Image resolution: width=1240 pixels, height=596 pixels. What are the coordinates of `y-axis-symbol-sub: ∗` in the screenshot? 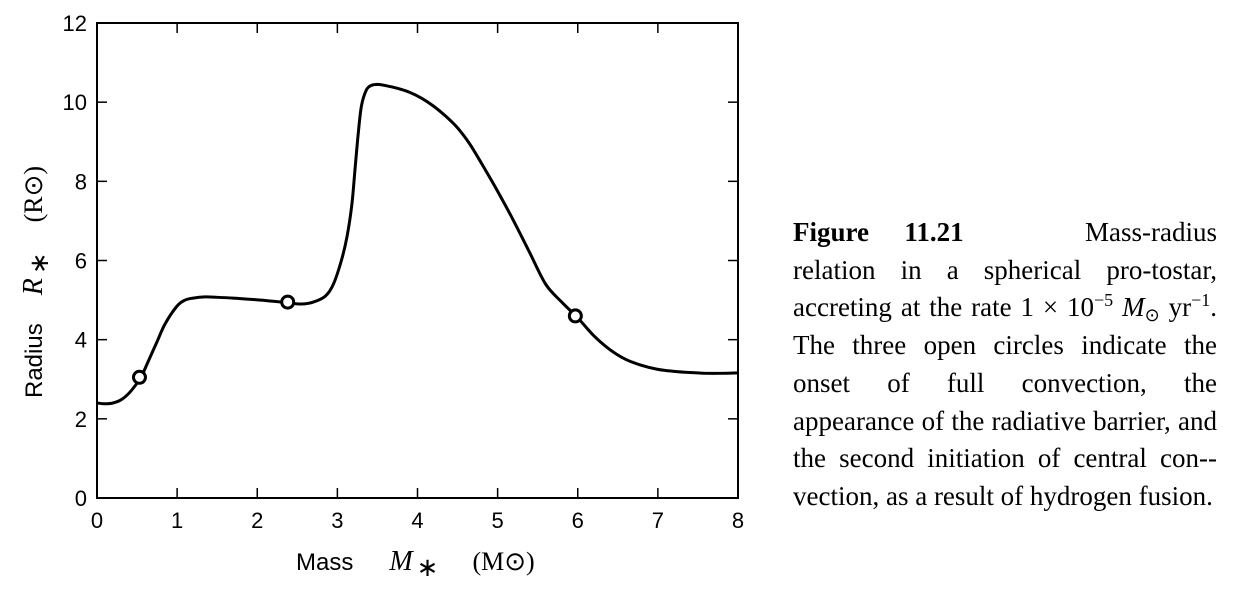 It's located at (39, 263).